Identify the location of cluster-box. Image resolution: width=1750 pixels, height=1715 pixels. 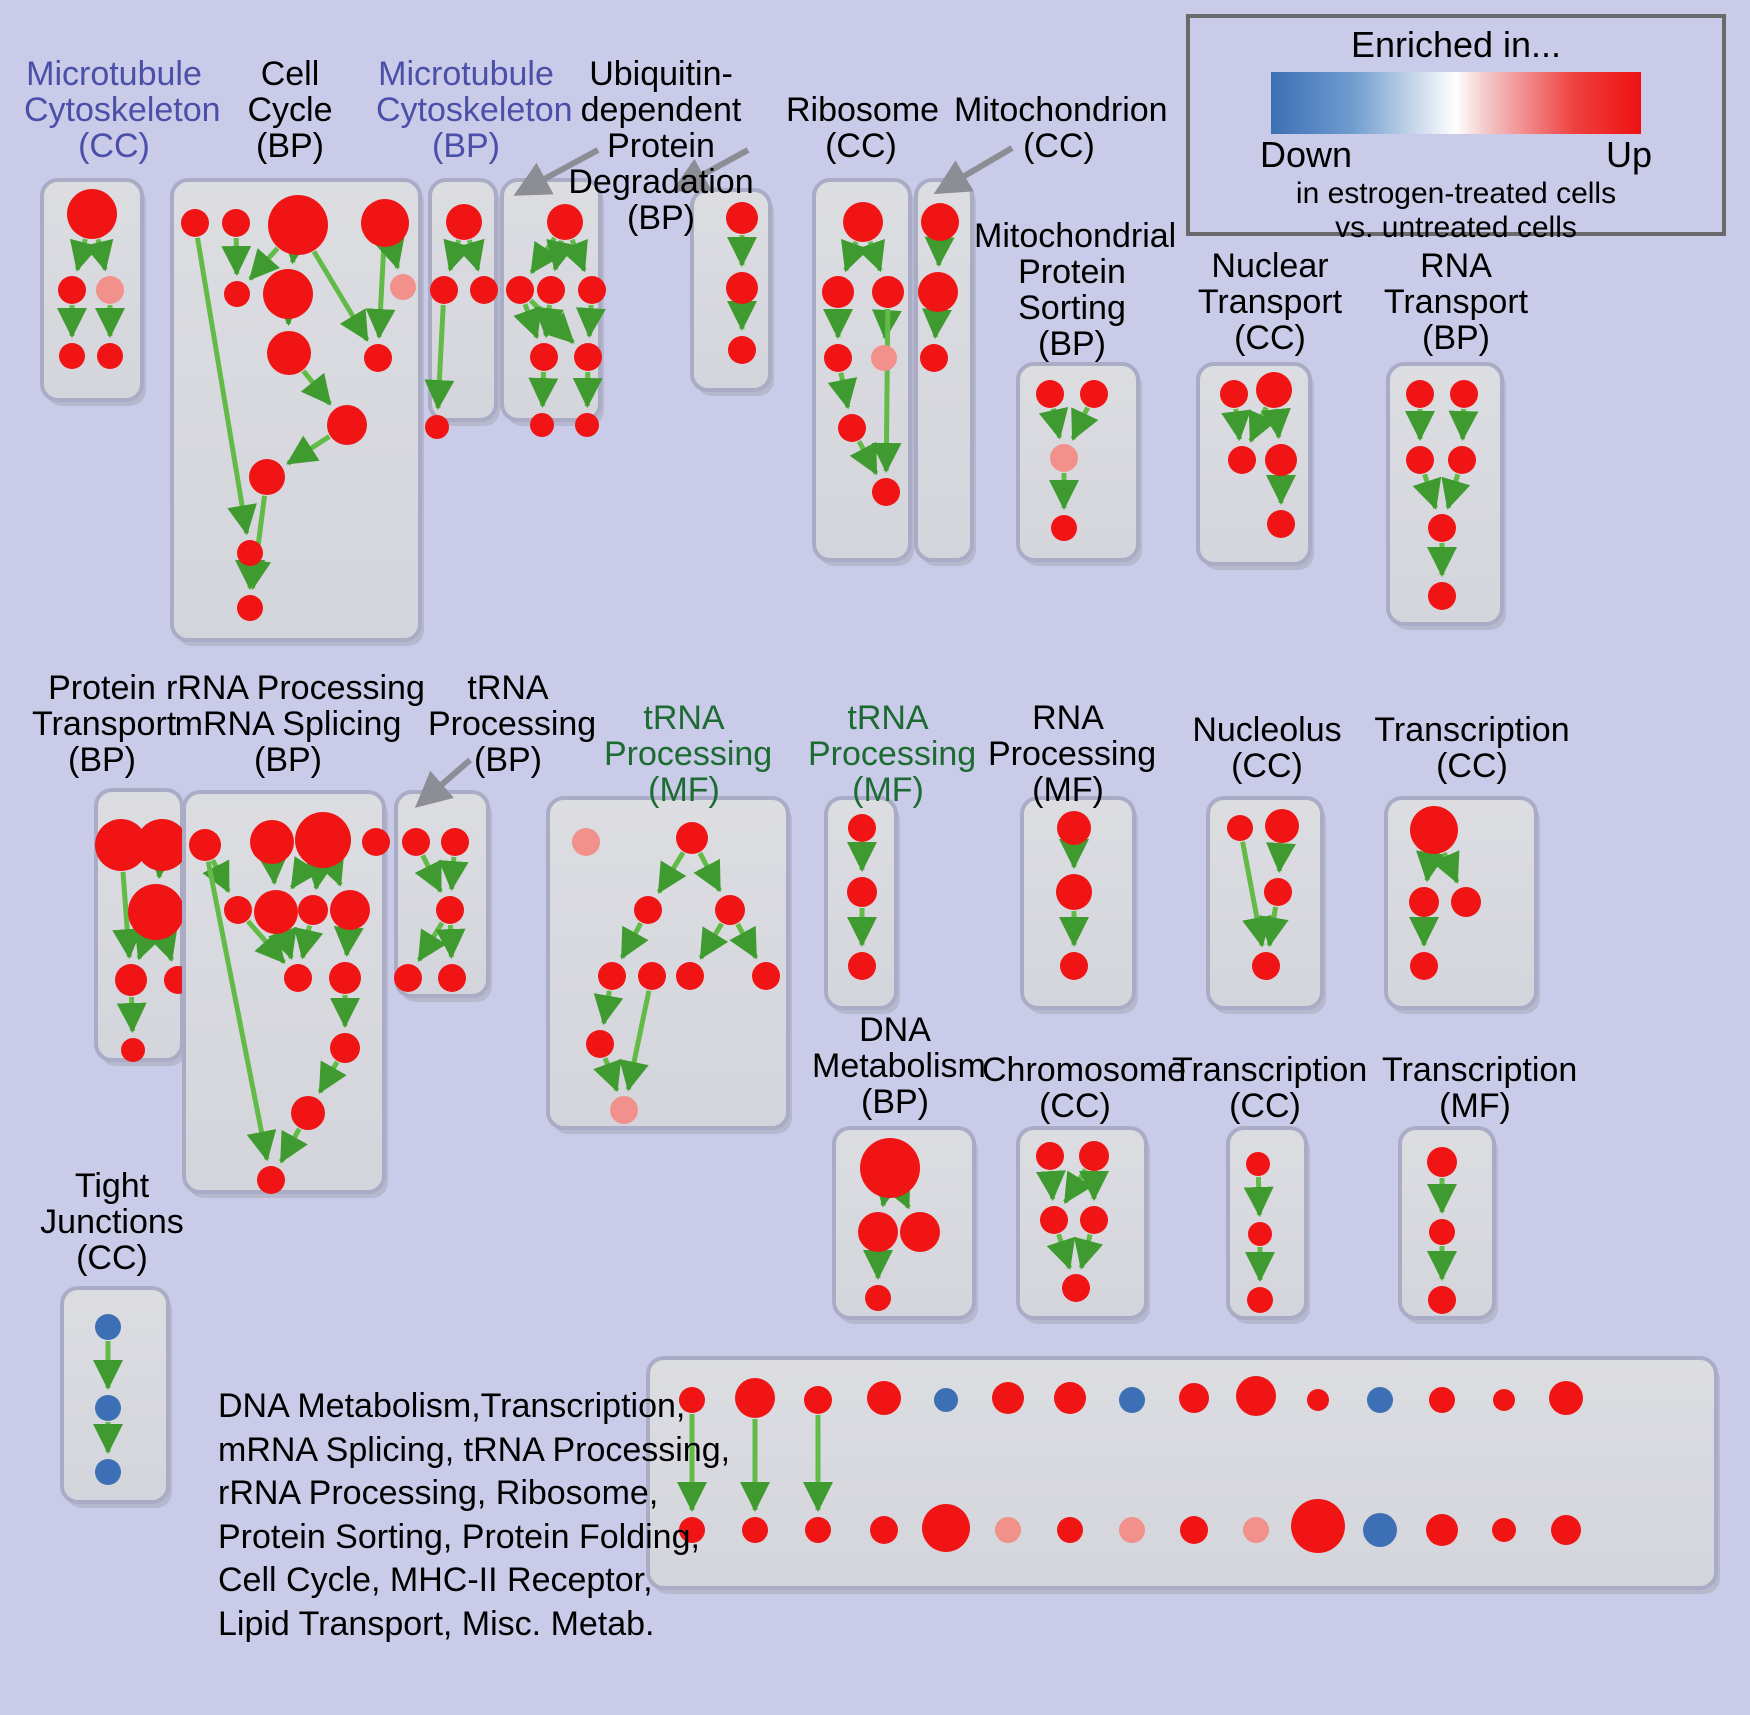
(115, 1395).